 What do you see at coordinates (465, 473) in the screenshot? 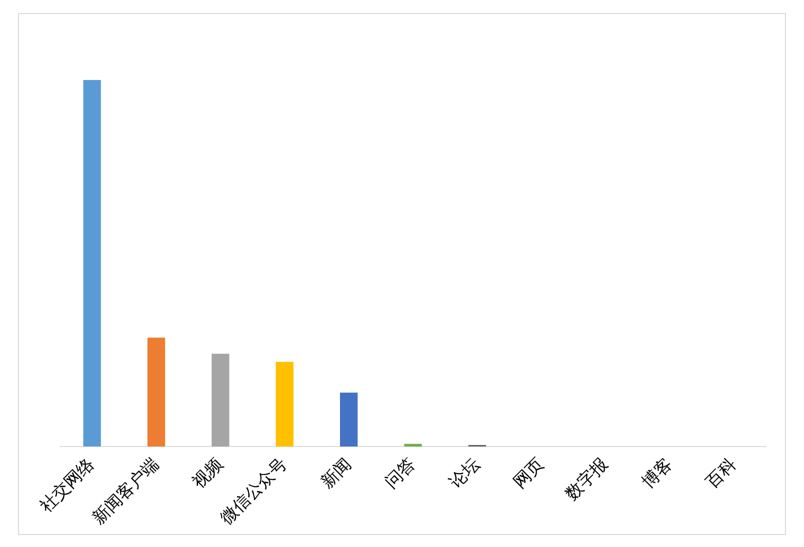
I see `x-tick-label: 论坛` at bounding box center [465, 473].